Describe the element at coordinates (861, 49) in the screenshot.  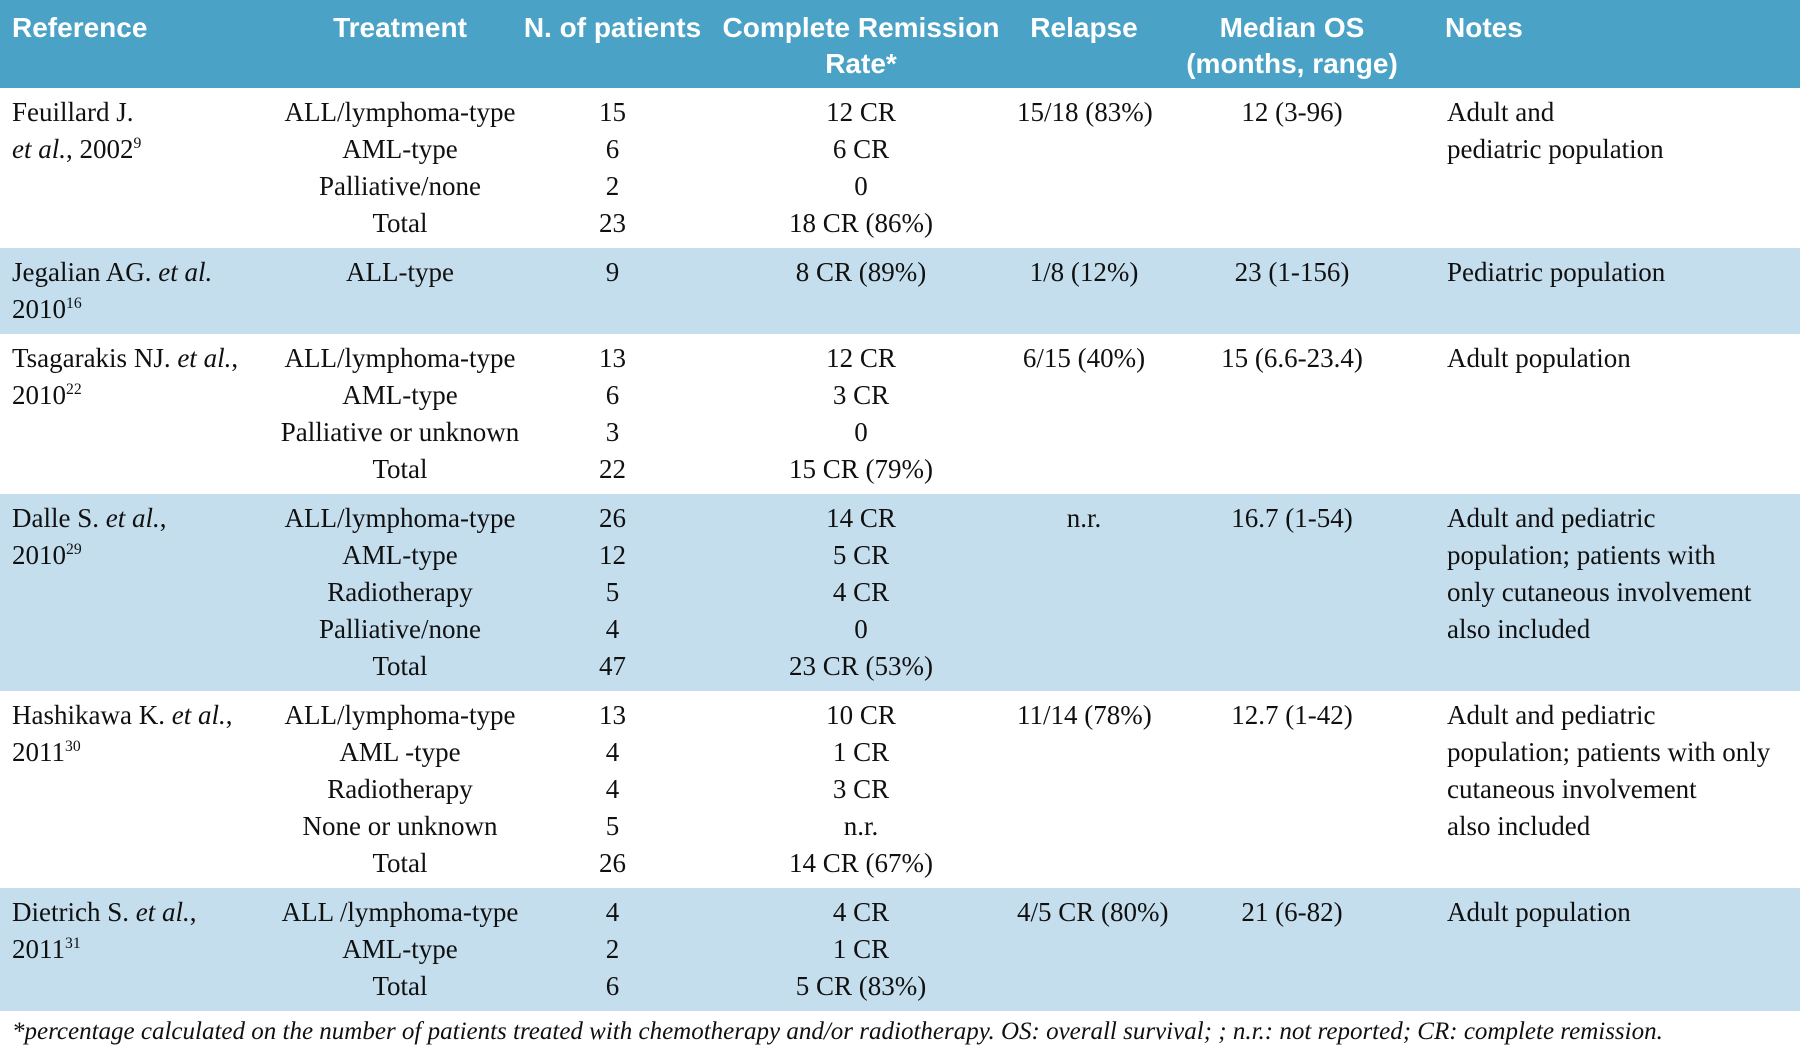
I see `column-header-cr-rate: Complete Remission Rate*` at that location.